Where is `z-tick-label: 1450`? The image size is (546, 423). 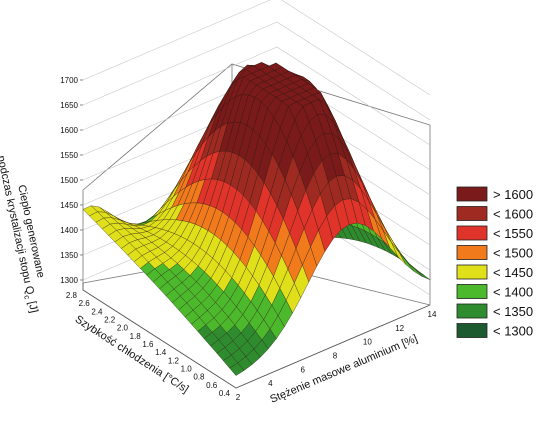 z-tick-label: 1450 is located at coordinates (69, 205).